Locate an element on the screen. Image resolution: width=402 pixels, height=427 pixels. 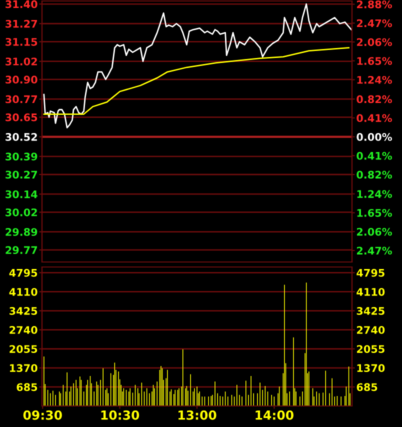
y2-tick-label: 4110 is located at coordinates (370, 292).